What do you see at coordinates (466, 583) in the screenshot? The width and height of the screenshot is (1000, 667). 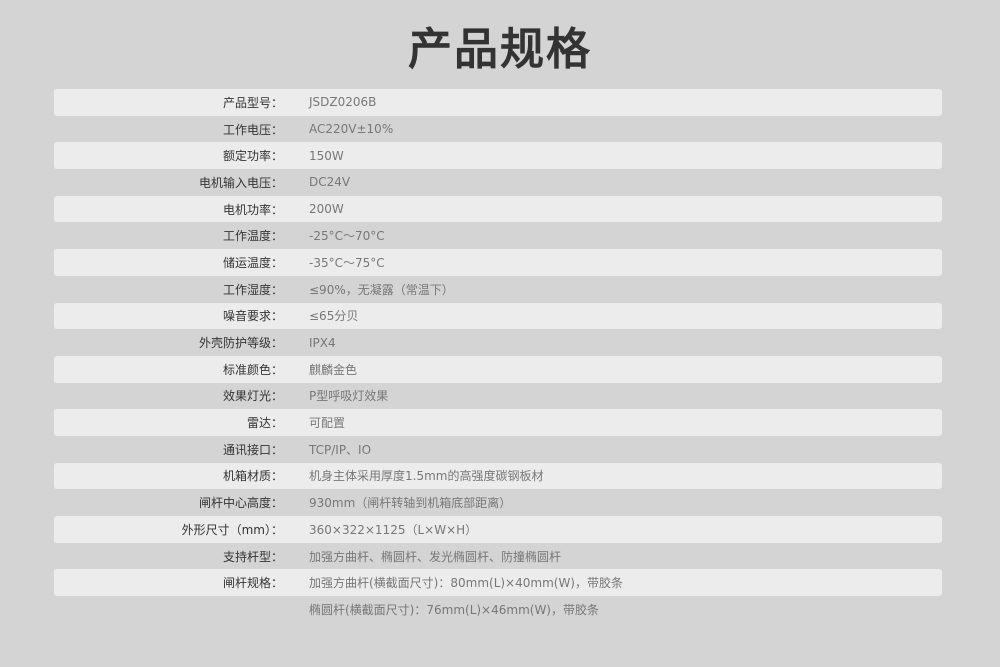 I see `spec-value: 加强方曲杆(横截面尺寸)：80mm(L)×40mm(W)，带胶条` at bounding box center [466, 583].